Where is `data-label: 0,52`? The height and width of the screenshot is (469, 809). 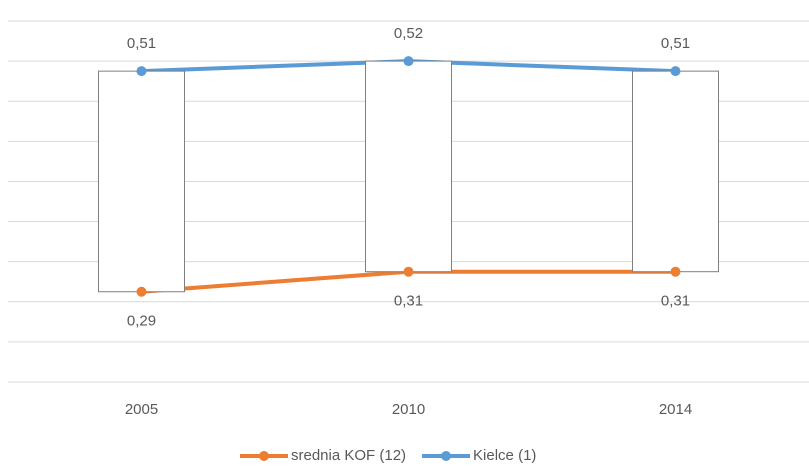 data-label: 0,52 is located at coordinates (408, 33).